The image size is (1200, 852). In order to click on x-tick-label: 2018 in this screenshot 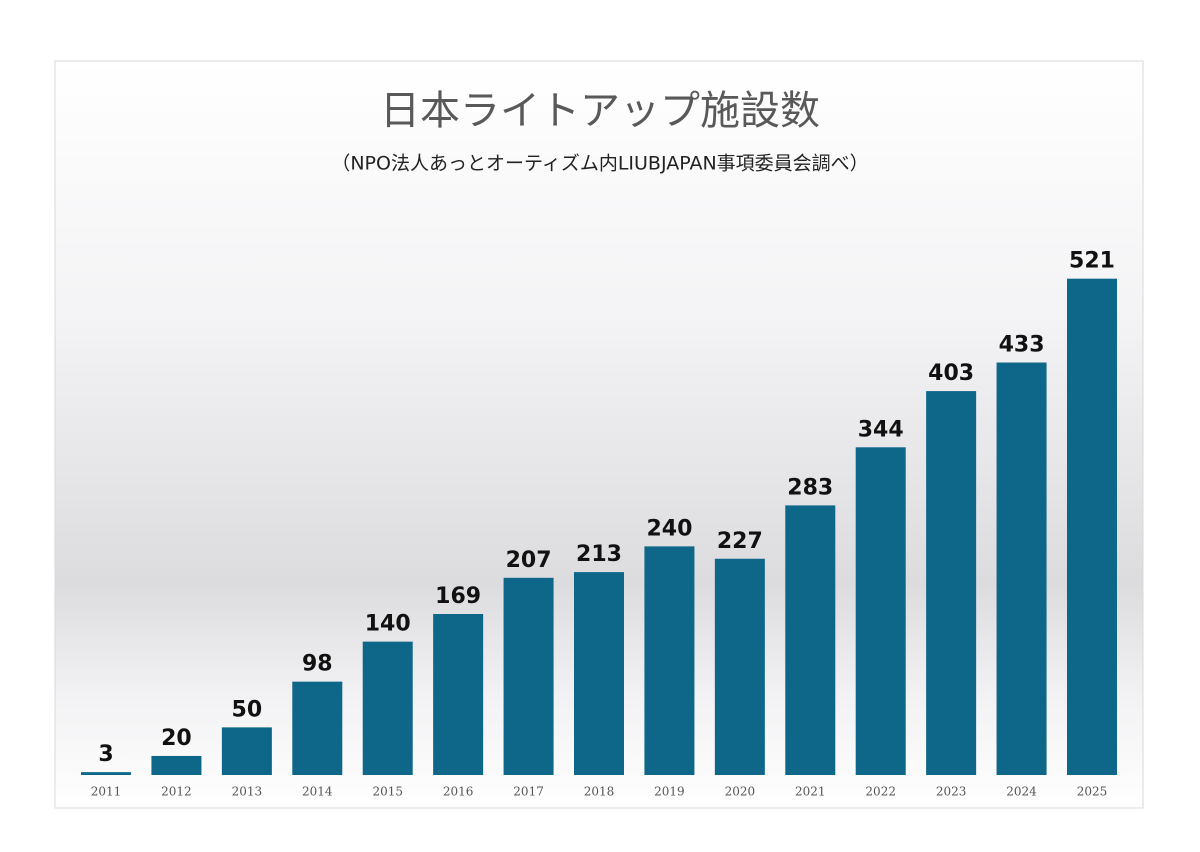, I will do `click(599, 792)`.